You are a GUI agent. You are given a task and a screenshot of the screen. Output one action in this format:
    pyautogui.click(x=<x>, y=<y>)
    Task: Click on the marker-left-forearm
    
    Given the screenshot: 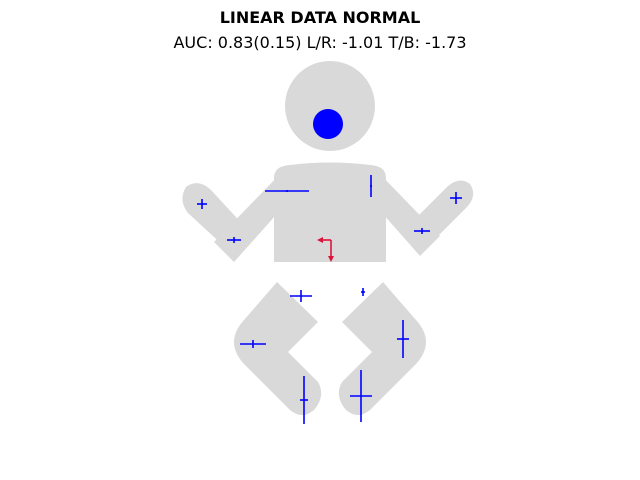 What is the action you would take?
    pyautogui.click(x=234, y=240)
    